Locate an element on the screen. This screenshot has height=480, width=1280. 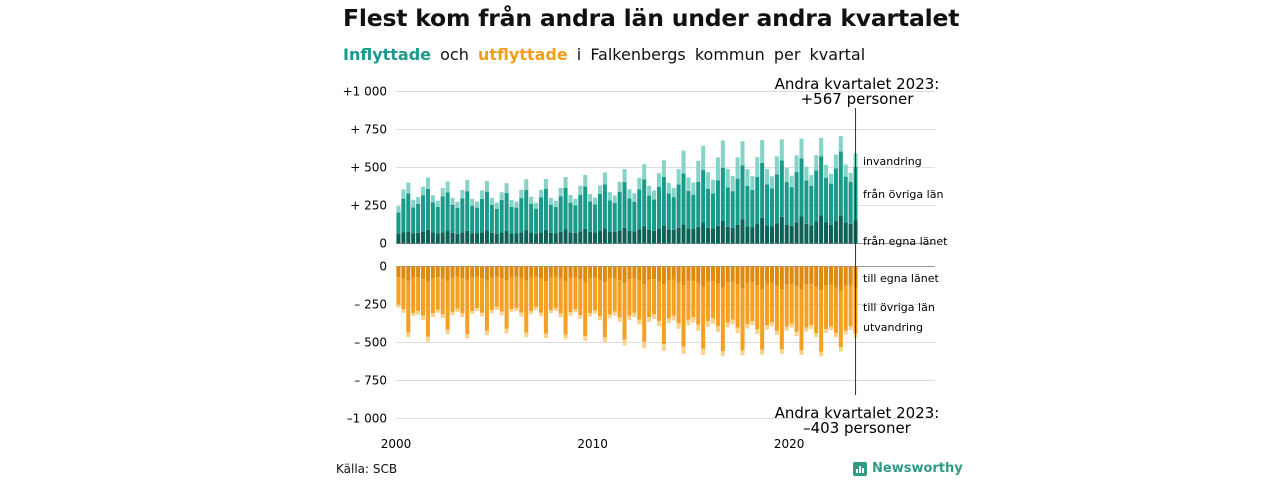
source-note: Källa: SCB is located at coordinates (367, 469).